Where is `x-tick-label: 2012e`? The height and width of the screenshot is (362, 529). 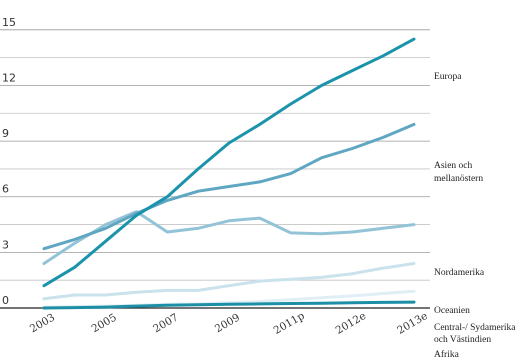 x-tick-label: 2012e is located at coordinates (351, 323).